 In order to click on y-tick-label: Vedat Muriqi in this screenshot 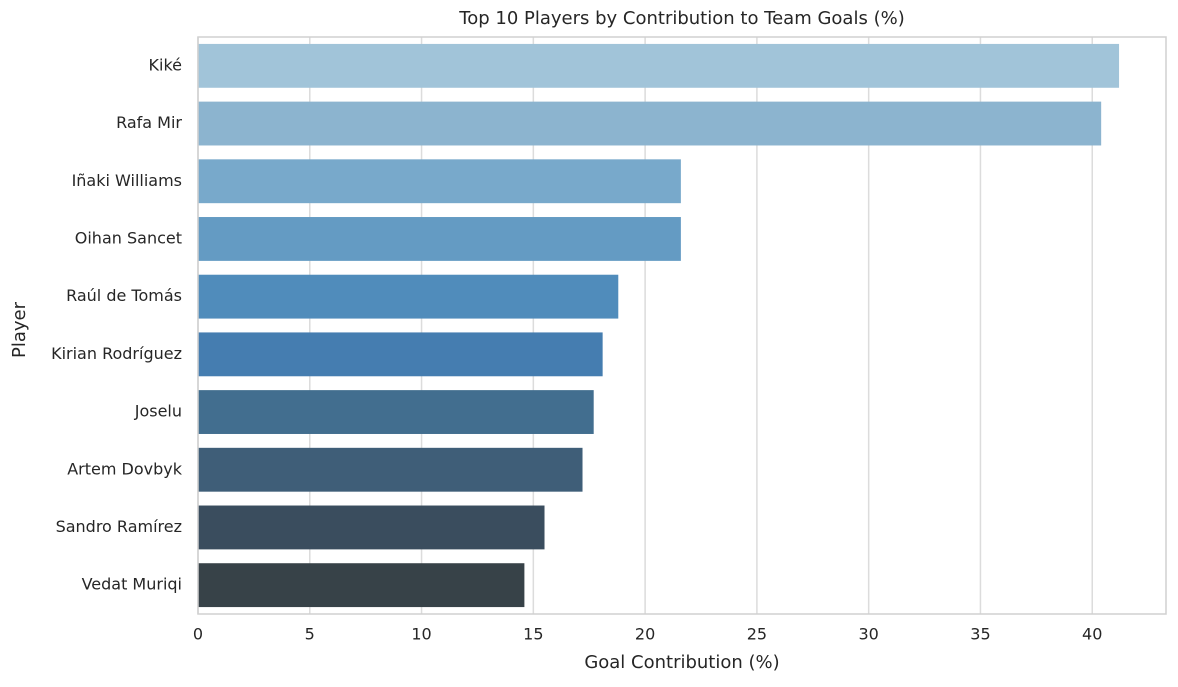, I will do `click(132, 584)`.